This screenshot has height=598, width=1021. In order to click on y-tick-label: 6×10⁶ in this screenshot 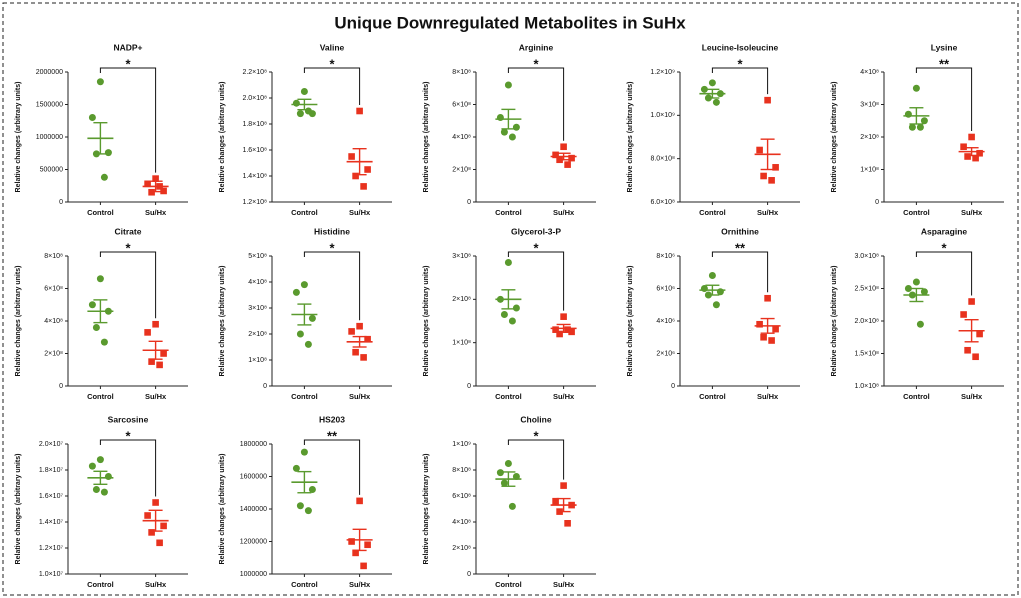, I will do `click(665, 288)`.